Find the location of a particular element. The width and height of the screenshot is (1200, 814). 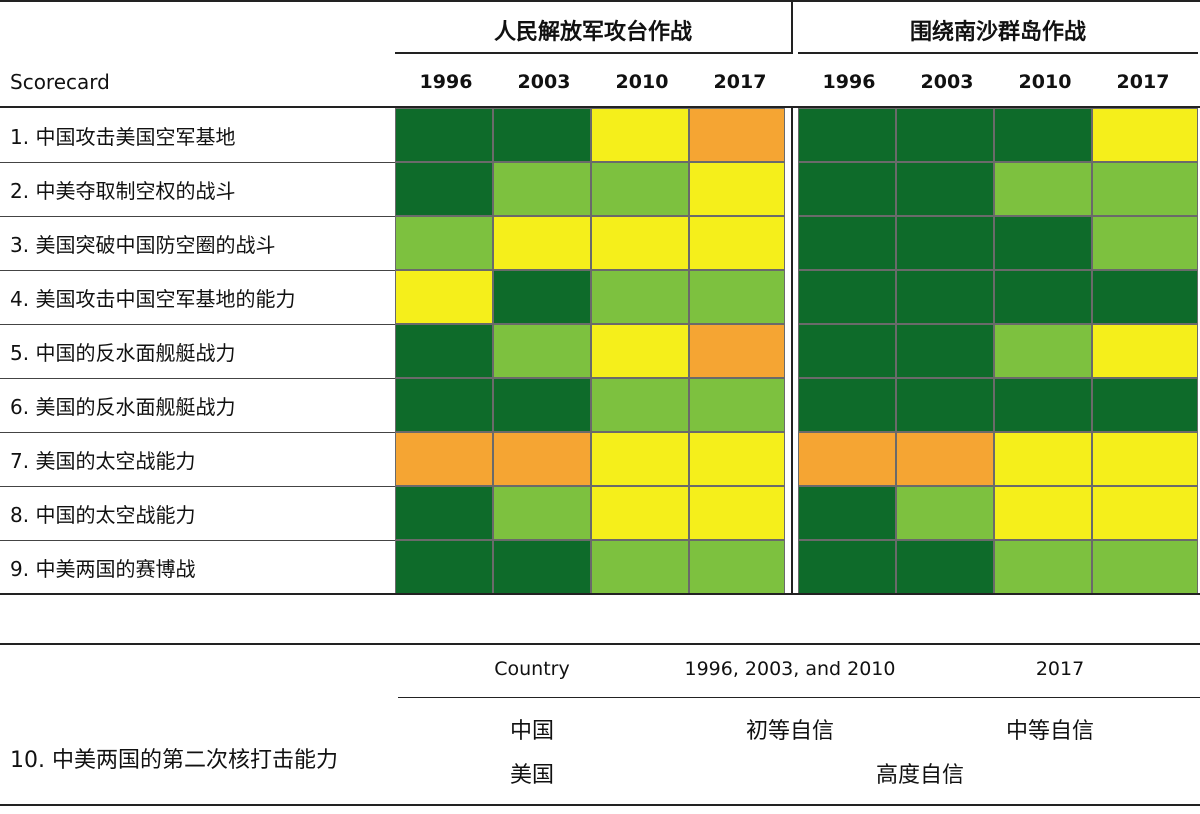

scorecard-header: Scorecard is located at coordinates (60, 82).